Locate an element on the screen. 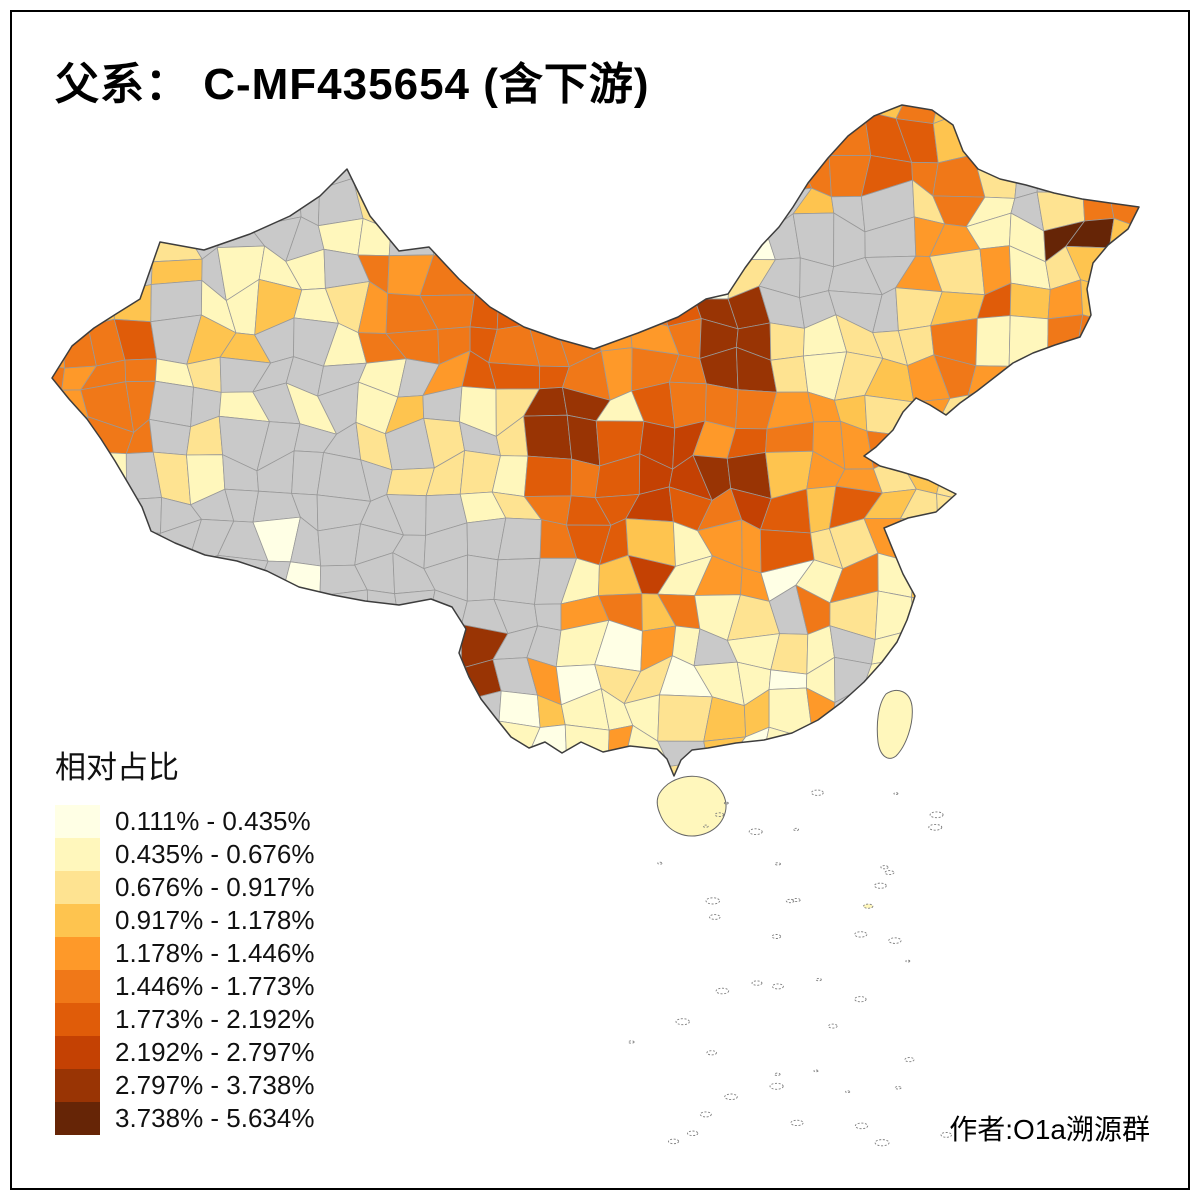 This screenshot has width=1200, height=1200. south-china-sea-islets is located at coordinates (790, 968).